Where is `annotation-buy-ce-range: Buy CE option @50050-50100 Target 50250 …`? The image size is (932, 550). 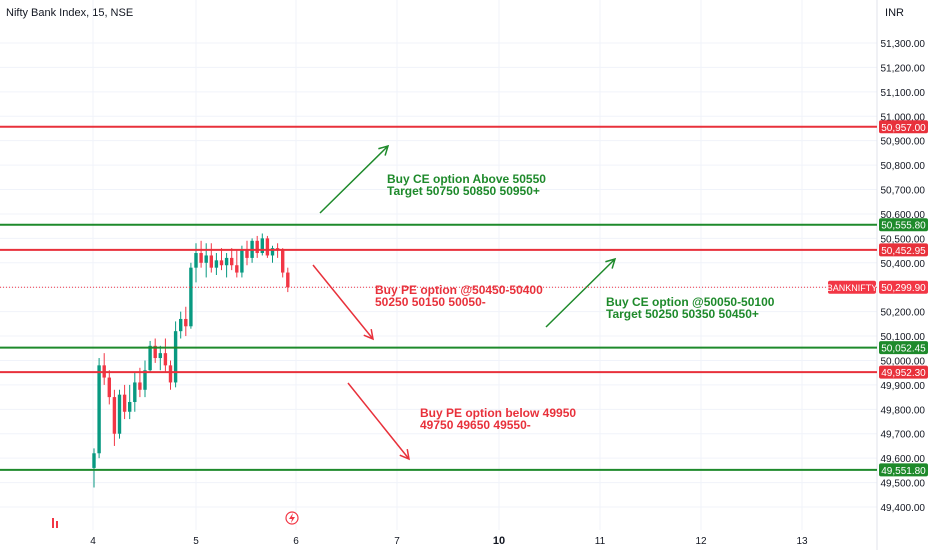
annotation-buy-ce-range: Buy CE option @50050-50100 Target 50250 … is located at coordinates (690, 308).